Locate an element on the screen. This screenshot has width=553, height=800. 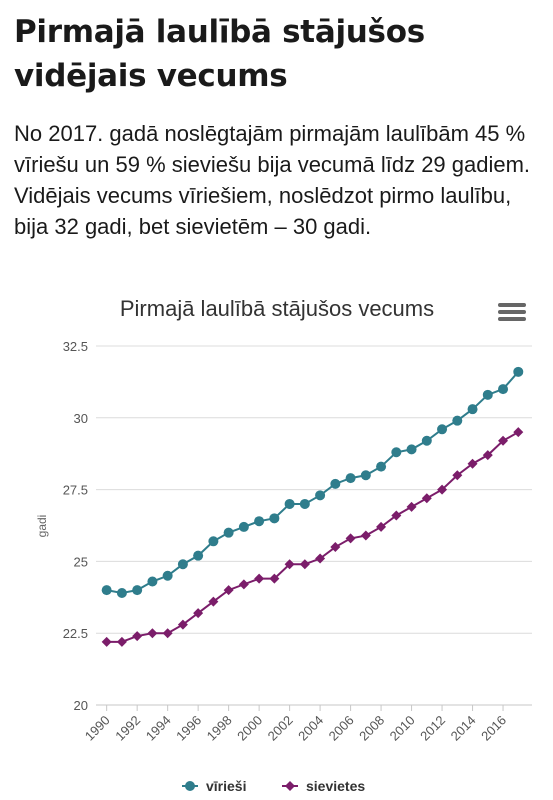
y-axis-ticks: 20 22.5 25 27.5 30 32.5 is located at coordinates (75, 526).